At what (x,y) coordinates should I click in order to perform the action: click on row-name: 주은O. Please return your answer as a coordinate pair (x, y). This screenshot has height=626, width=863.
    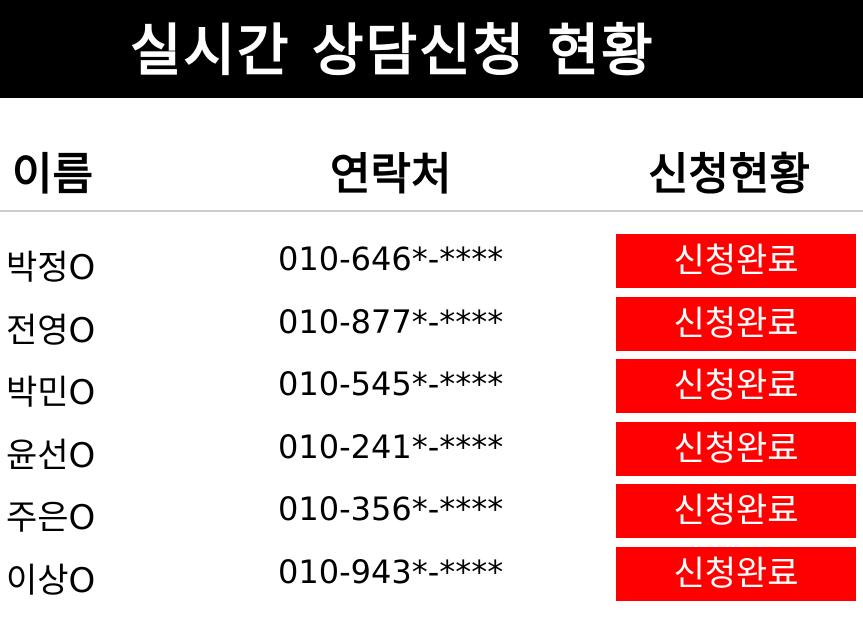
    Looking at the image, I should click on (51, 518).